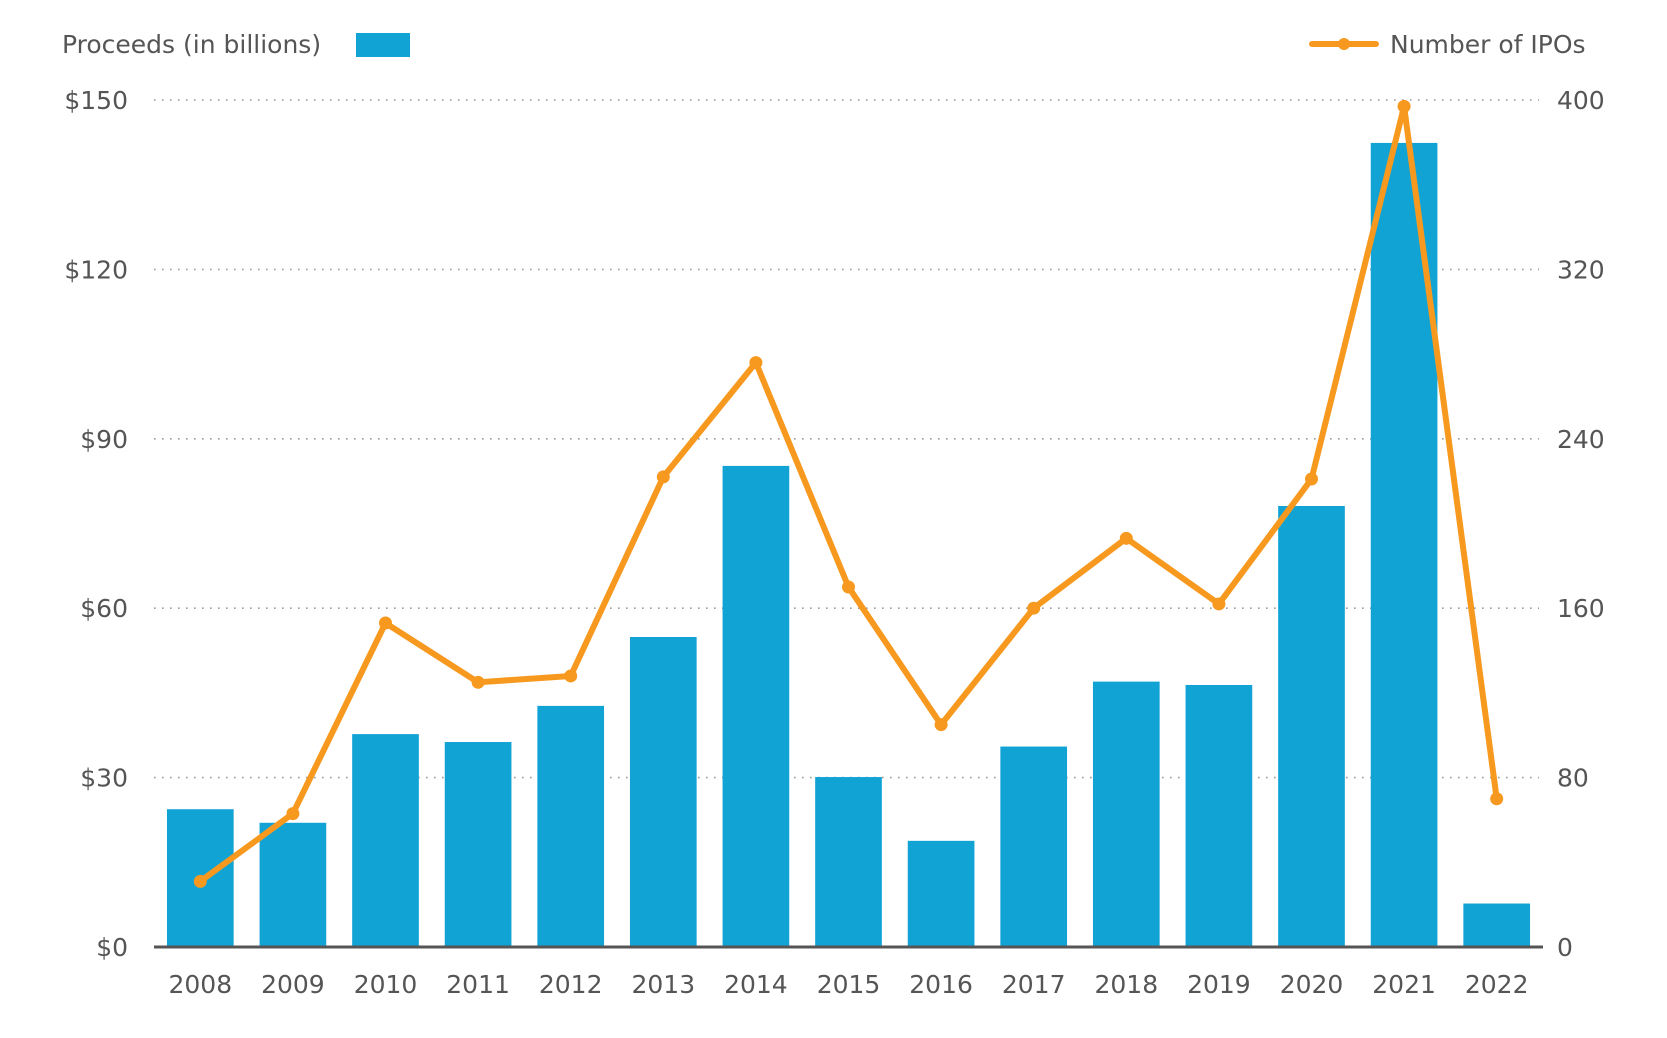 The width and height of the screenshot is (1667, 1038). Describe the element at coordinates (1219, 984) in the screenshot. I see `x-tick-label: 2019` at that location.